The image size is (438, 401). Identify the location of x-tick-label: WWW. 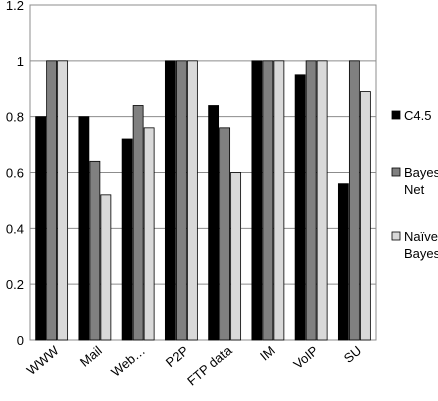
(43, 360).